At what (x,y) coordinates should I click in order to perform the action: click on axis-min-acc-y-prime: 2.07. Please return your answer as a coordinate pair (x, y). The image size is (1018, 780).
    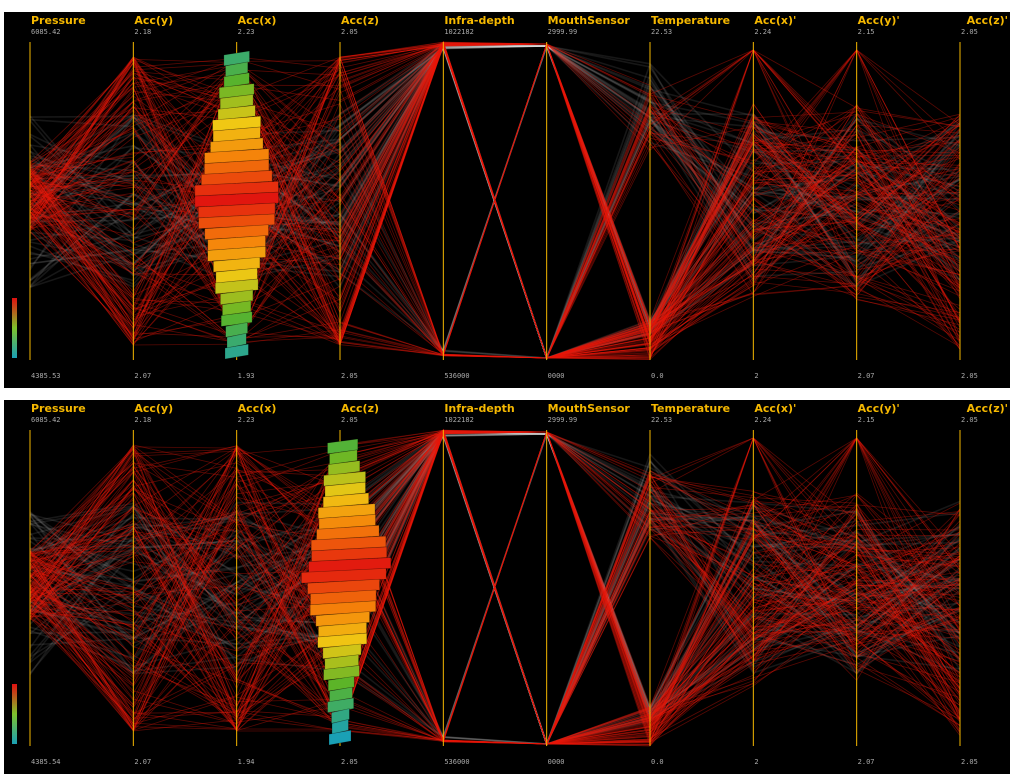
    Looking at the image, I should click on (866, 762).